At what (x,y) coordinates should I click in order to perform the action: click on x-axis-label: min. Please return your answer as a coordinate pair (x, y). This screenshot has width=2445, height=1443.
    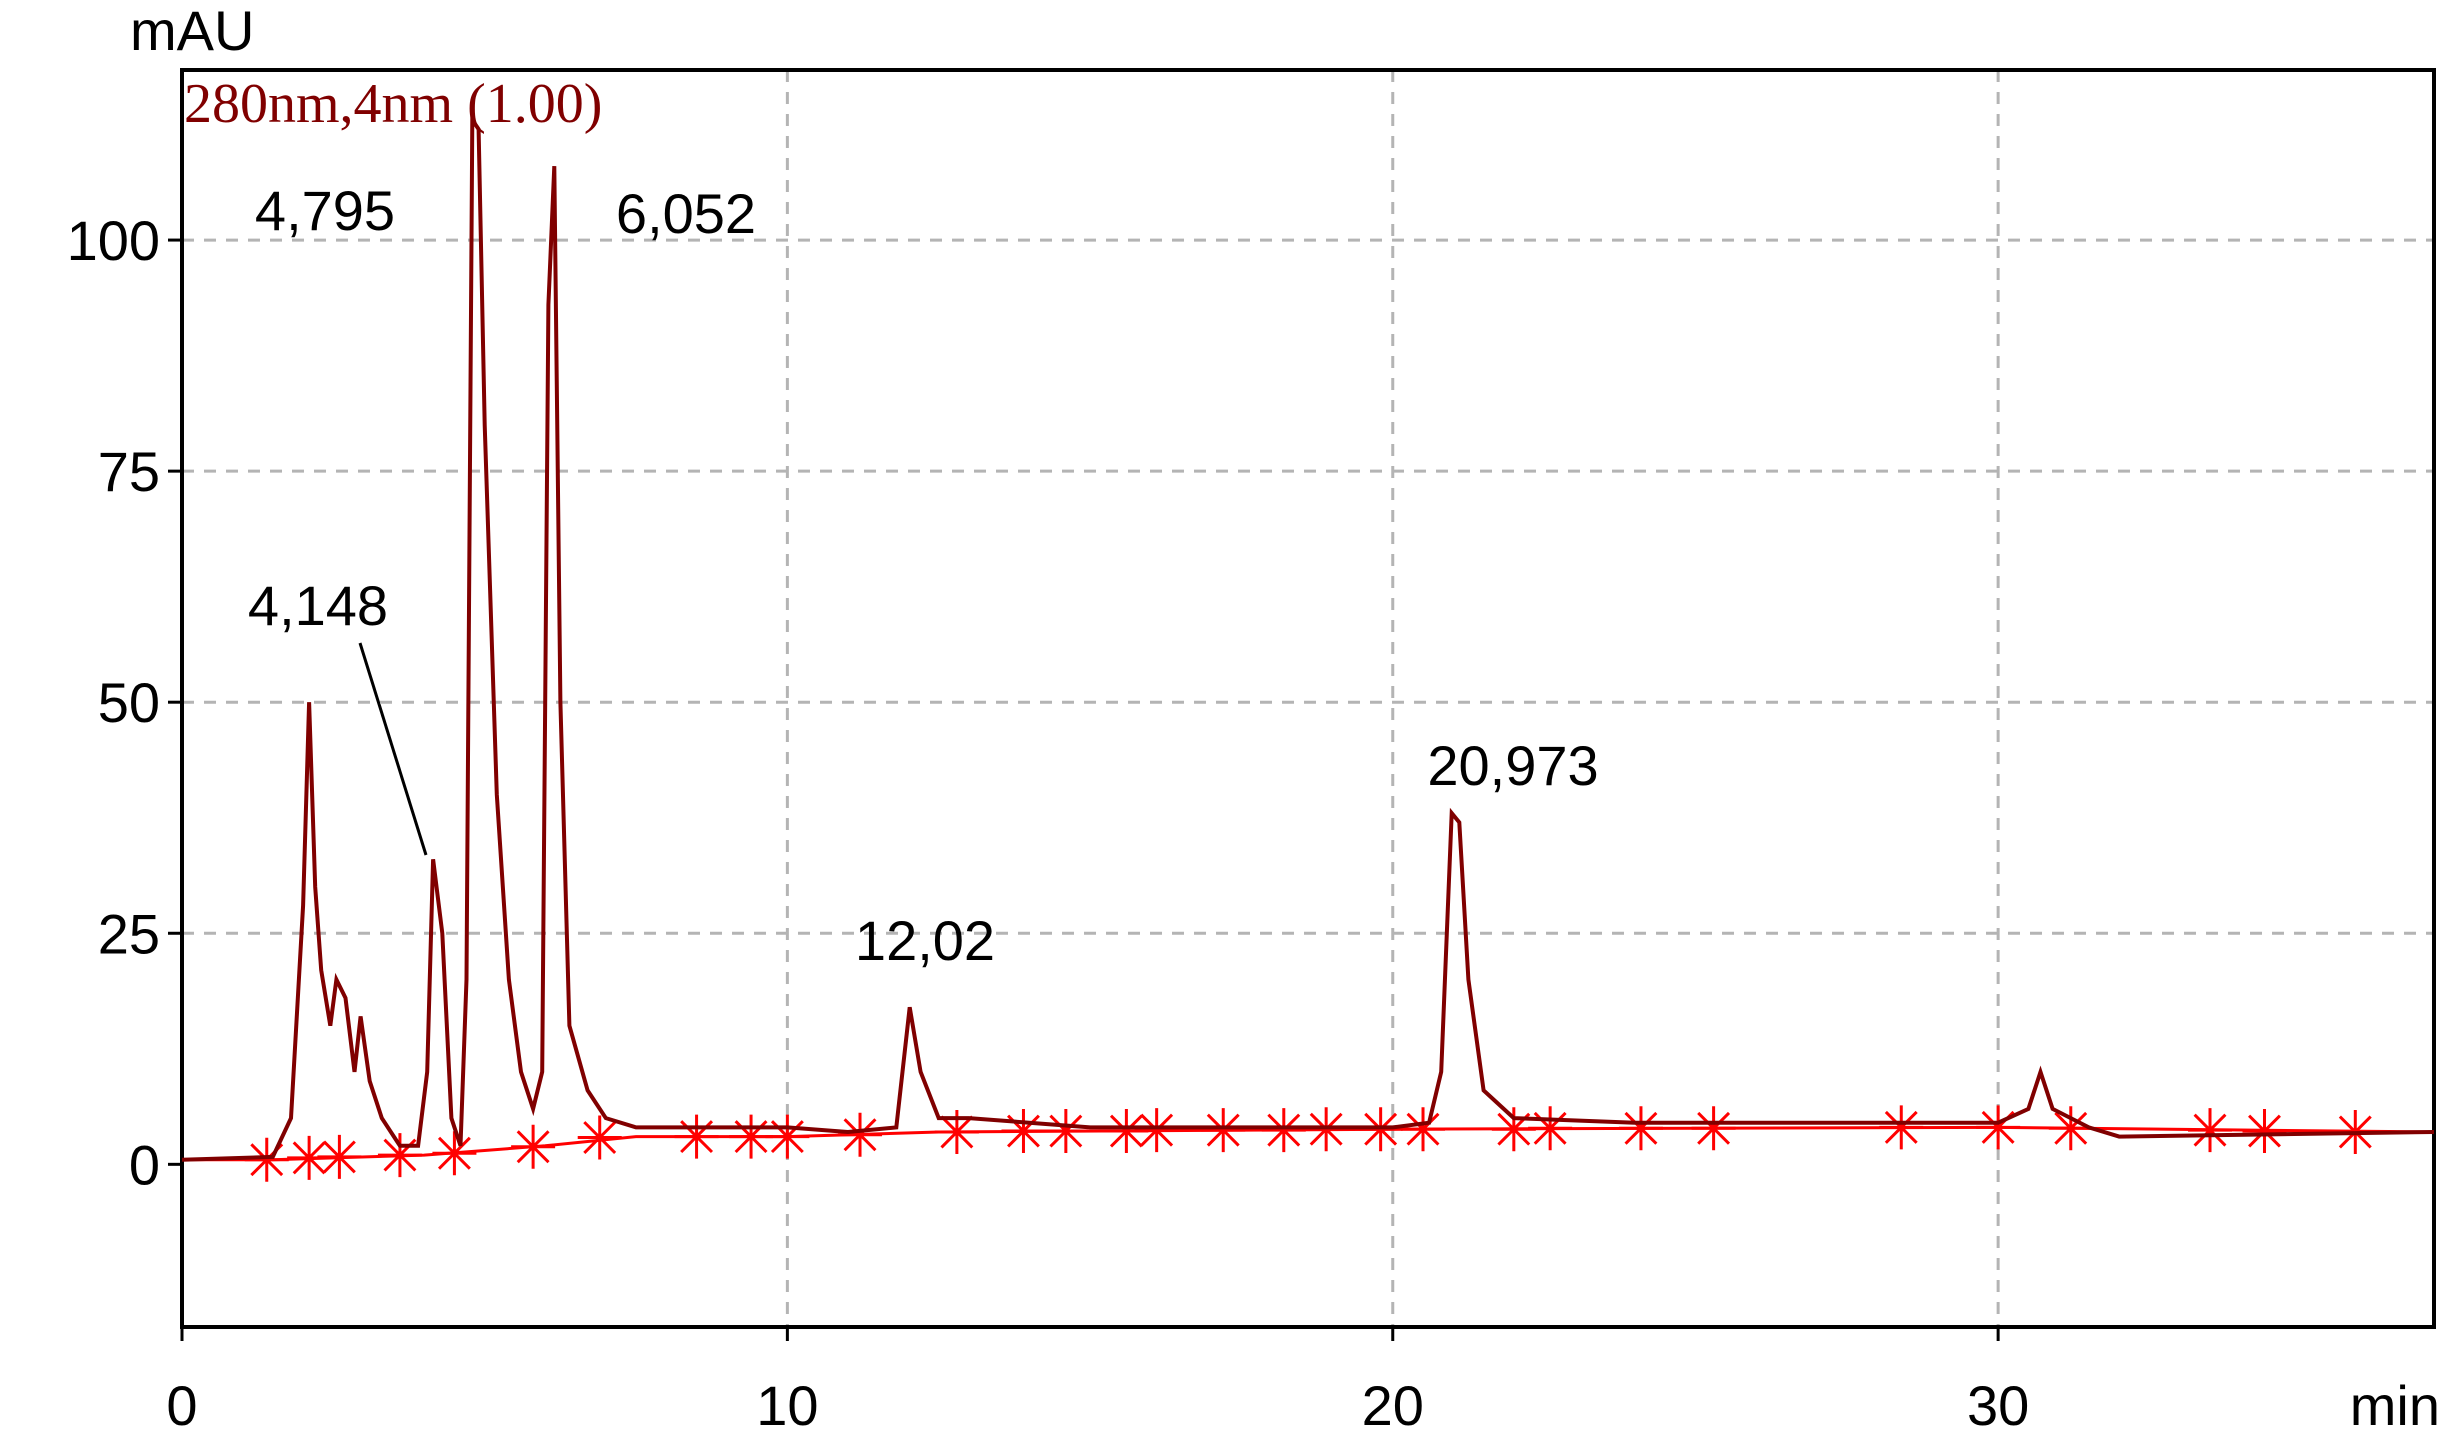
    Looking at the image, I should click on (2395, 1405).